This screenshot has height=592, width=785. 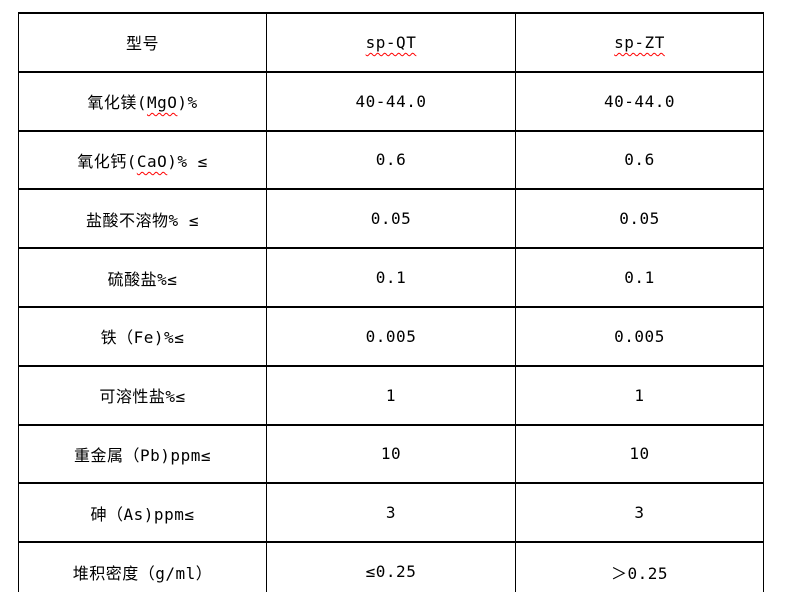 I want to click on sp-qt-value-cell: 1, so click(x=391, y=395).